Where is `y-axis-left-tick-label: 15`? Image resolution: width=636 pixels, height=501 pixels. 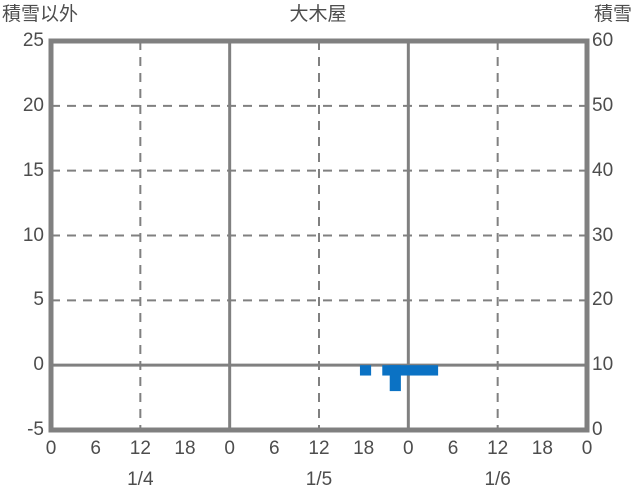
y-axis-left-tick-label: 15 is located at coordinates (33, 170).